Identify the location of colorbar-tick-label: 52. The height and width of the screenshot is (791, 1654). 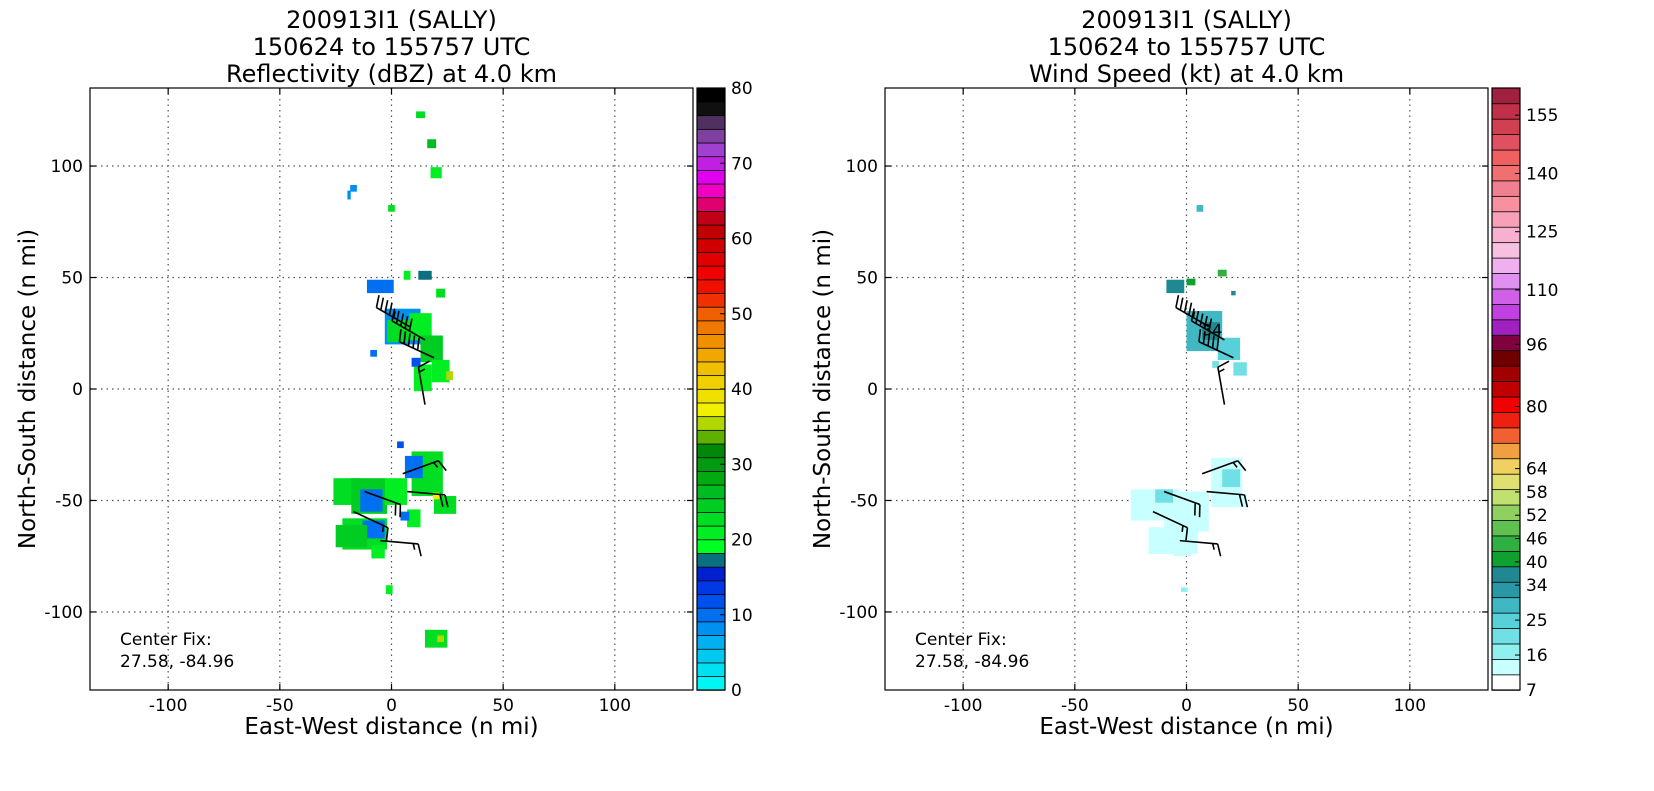
(1537, 516).